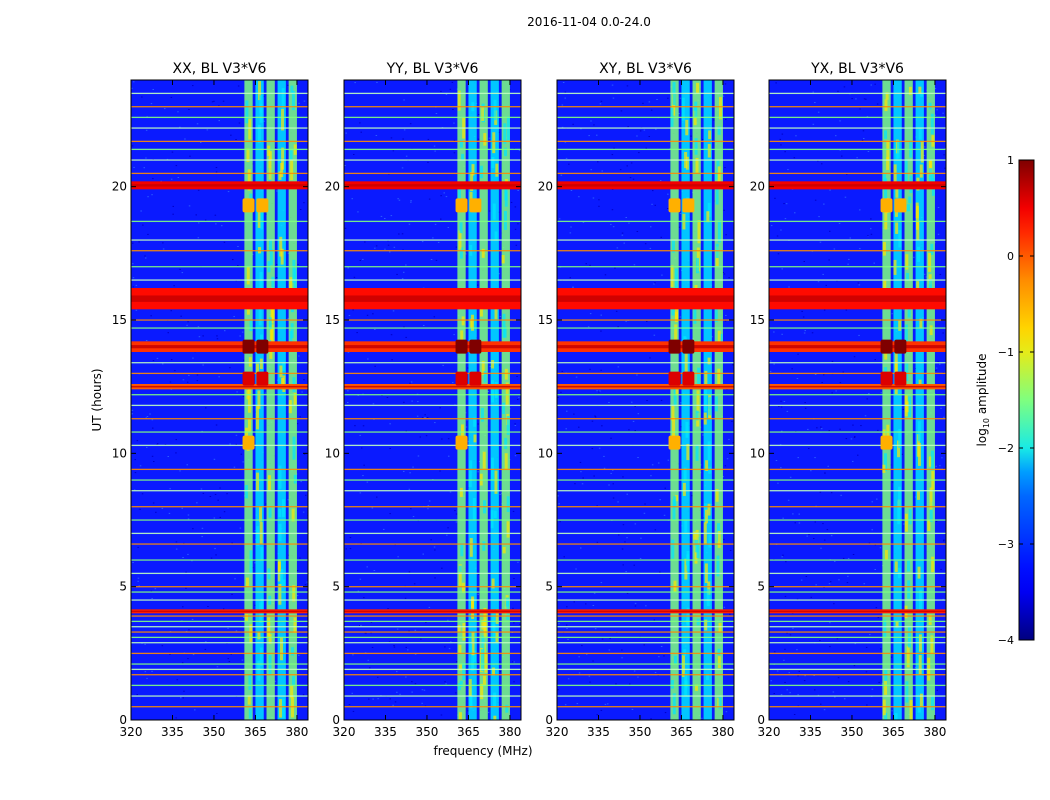  I want to click on panel-frame, so click(219, 400).